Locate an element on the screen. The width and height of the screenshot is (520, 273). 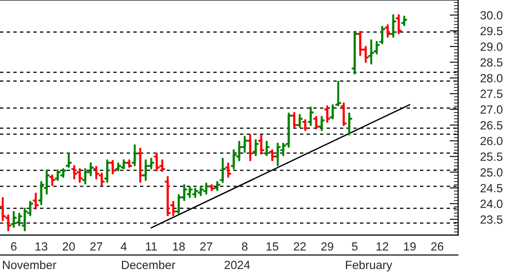
x-tick-label: 22 is located at coordinates (300, 246).